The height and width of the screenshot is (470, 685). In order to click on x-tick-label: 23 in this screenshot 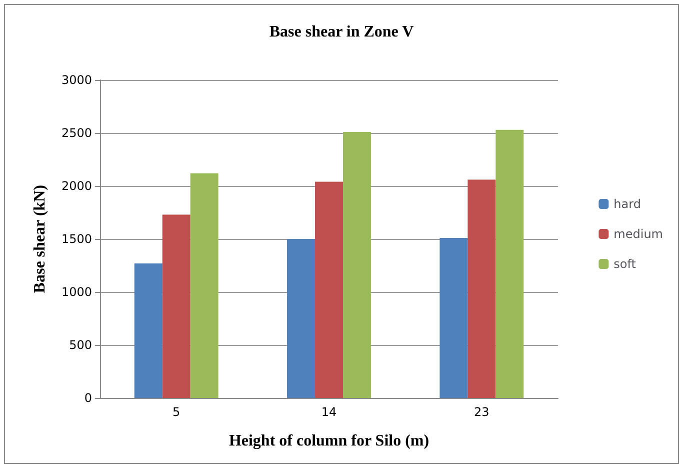, I will do `click(482, 412)`.